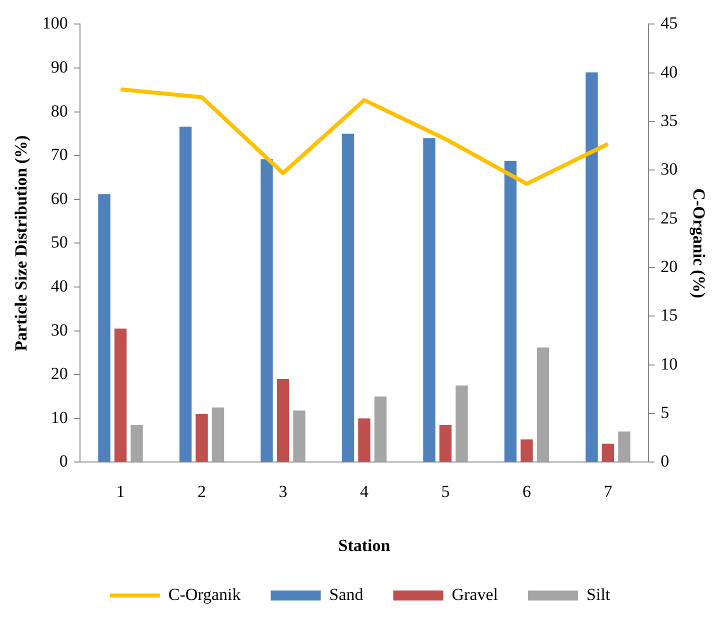 This screenshot has width=724, height=622. I want to click on y2-tick-label: 0, so click(665, 461).